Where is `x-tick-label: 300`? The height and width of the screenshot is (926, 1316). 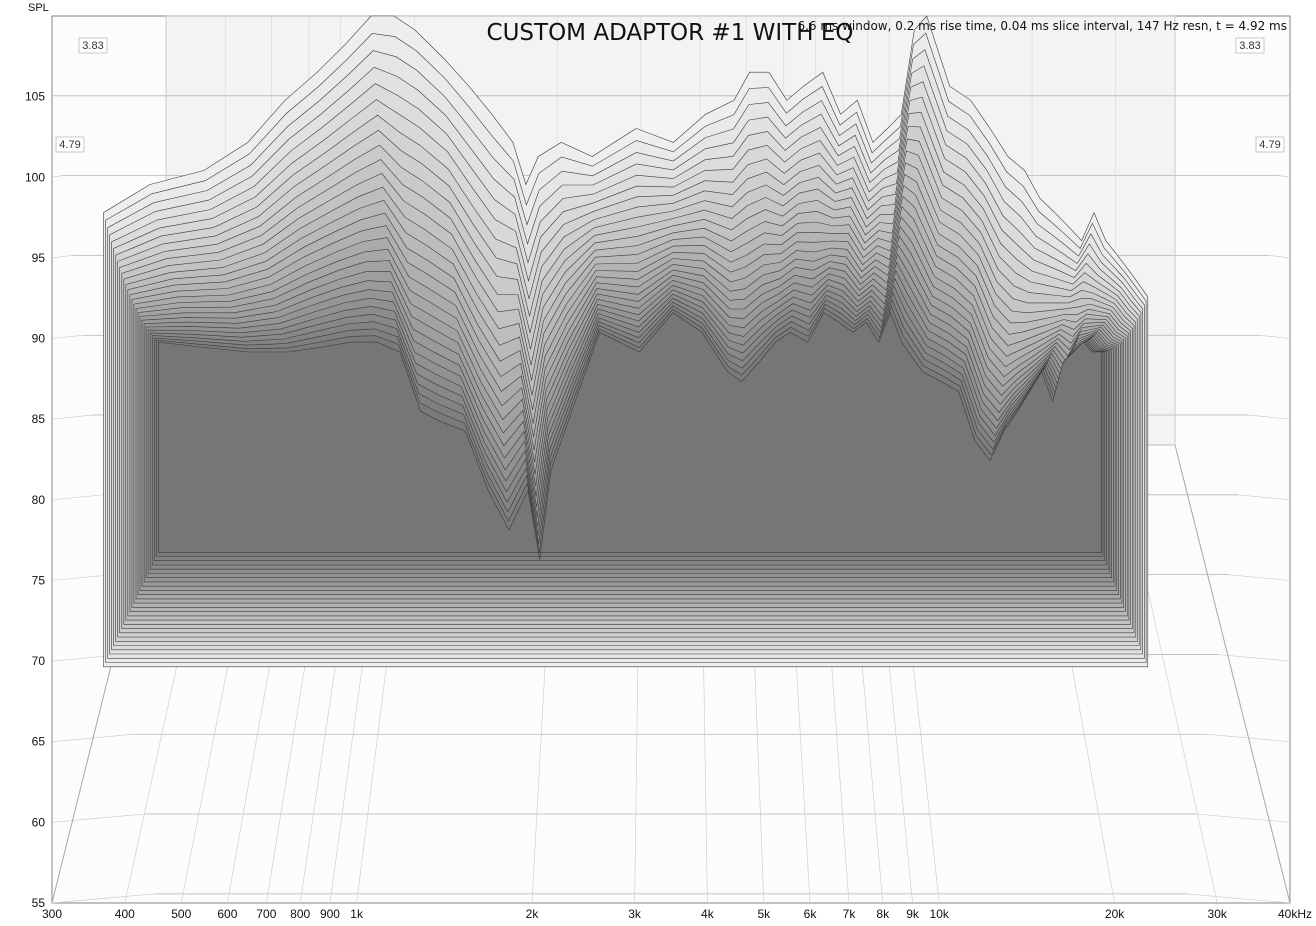 x-tick-label: 300 is located at coordinates (52, 914).